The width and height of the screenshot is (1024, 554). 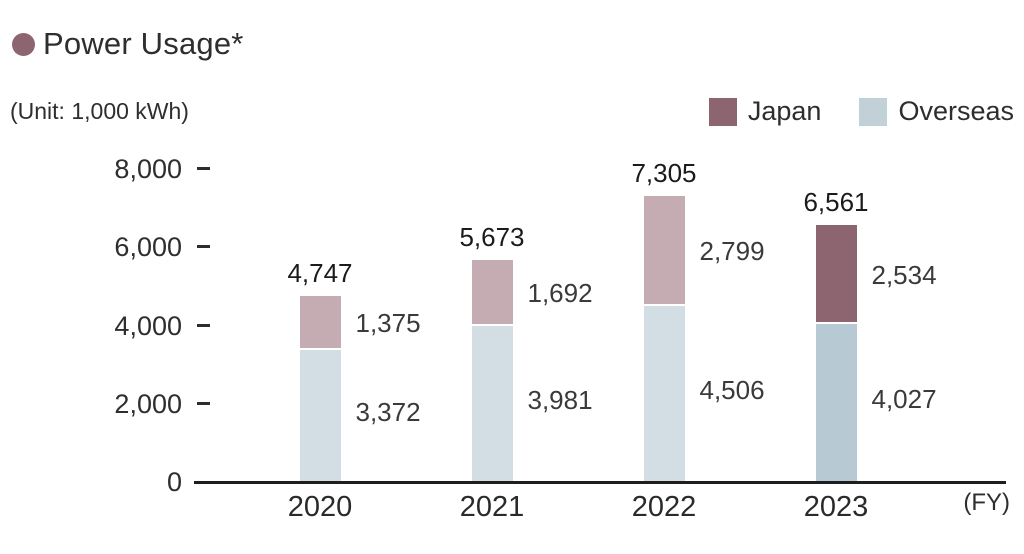 What do you see at coordinates (664, 173) in the screenshot?
I see `total-value-label: 7,305` at bounding box center [664, 173].